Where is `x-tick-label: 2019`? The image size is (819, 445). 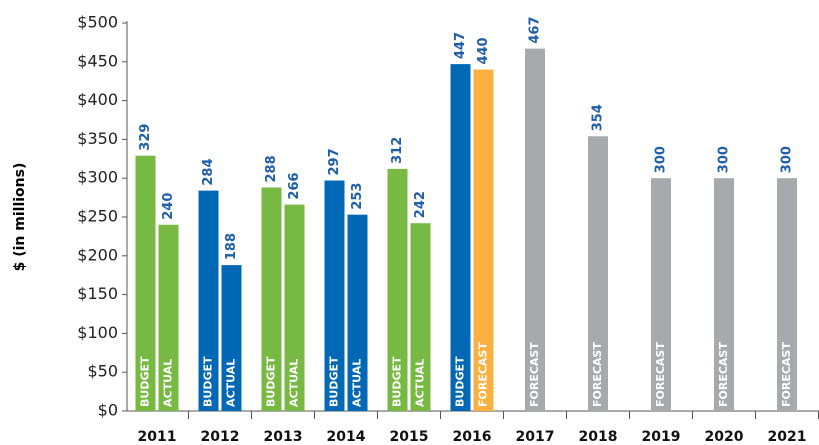
x-tick-label: 2019 is located at coordinates (661, 437).